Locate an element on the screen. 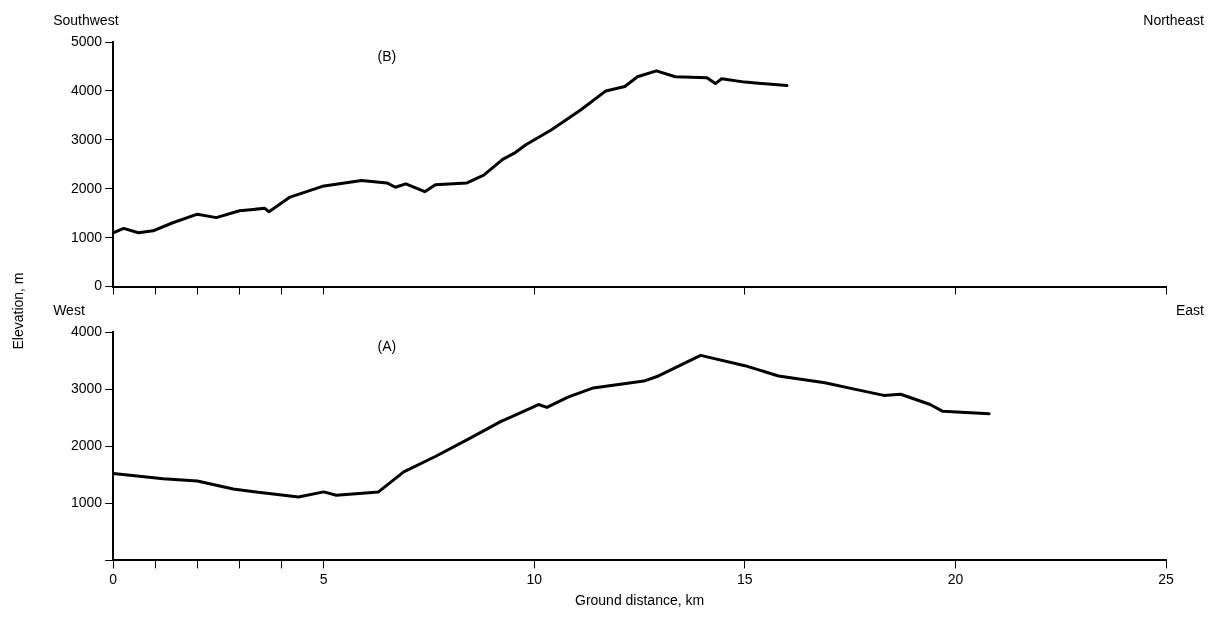 Image resolution: width=1214 pixels, height=623 pixels. x-tick-label: 20 is located at coordinates (955, 578).